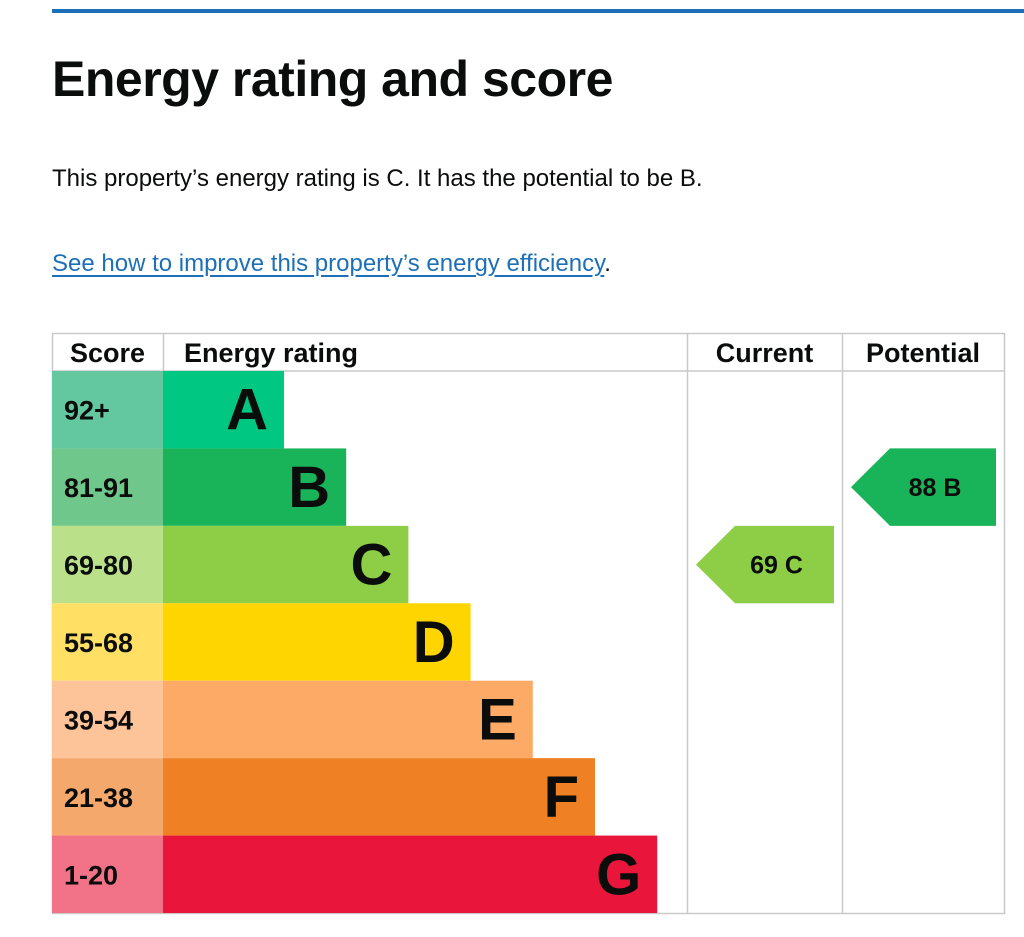  What do you see at coordinates (332, 79) in the screenshot?
I see `page-title: Energy rating and score` at bounding box center [332, 79].